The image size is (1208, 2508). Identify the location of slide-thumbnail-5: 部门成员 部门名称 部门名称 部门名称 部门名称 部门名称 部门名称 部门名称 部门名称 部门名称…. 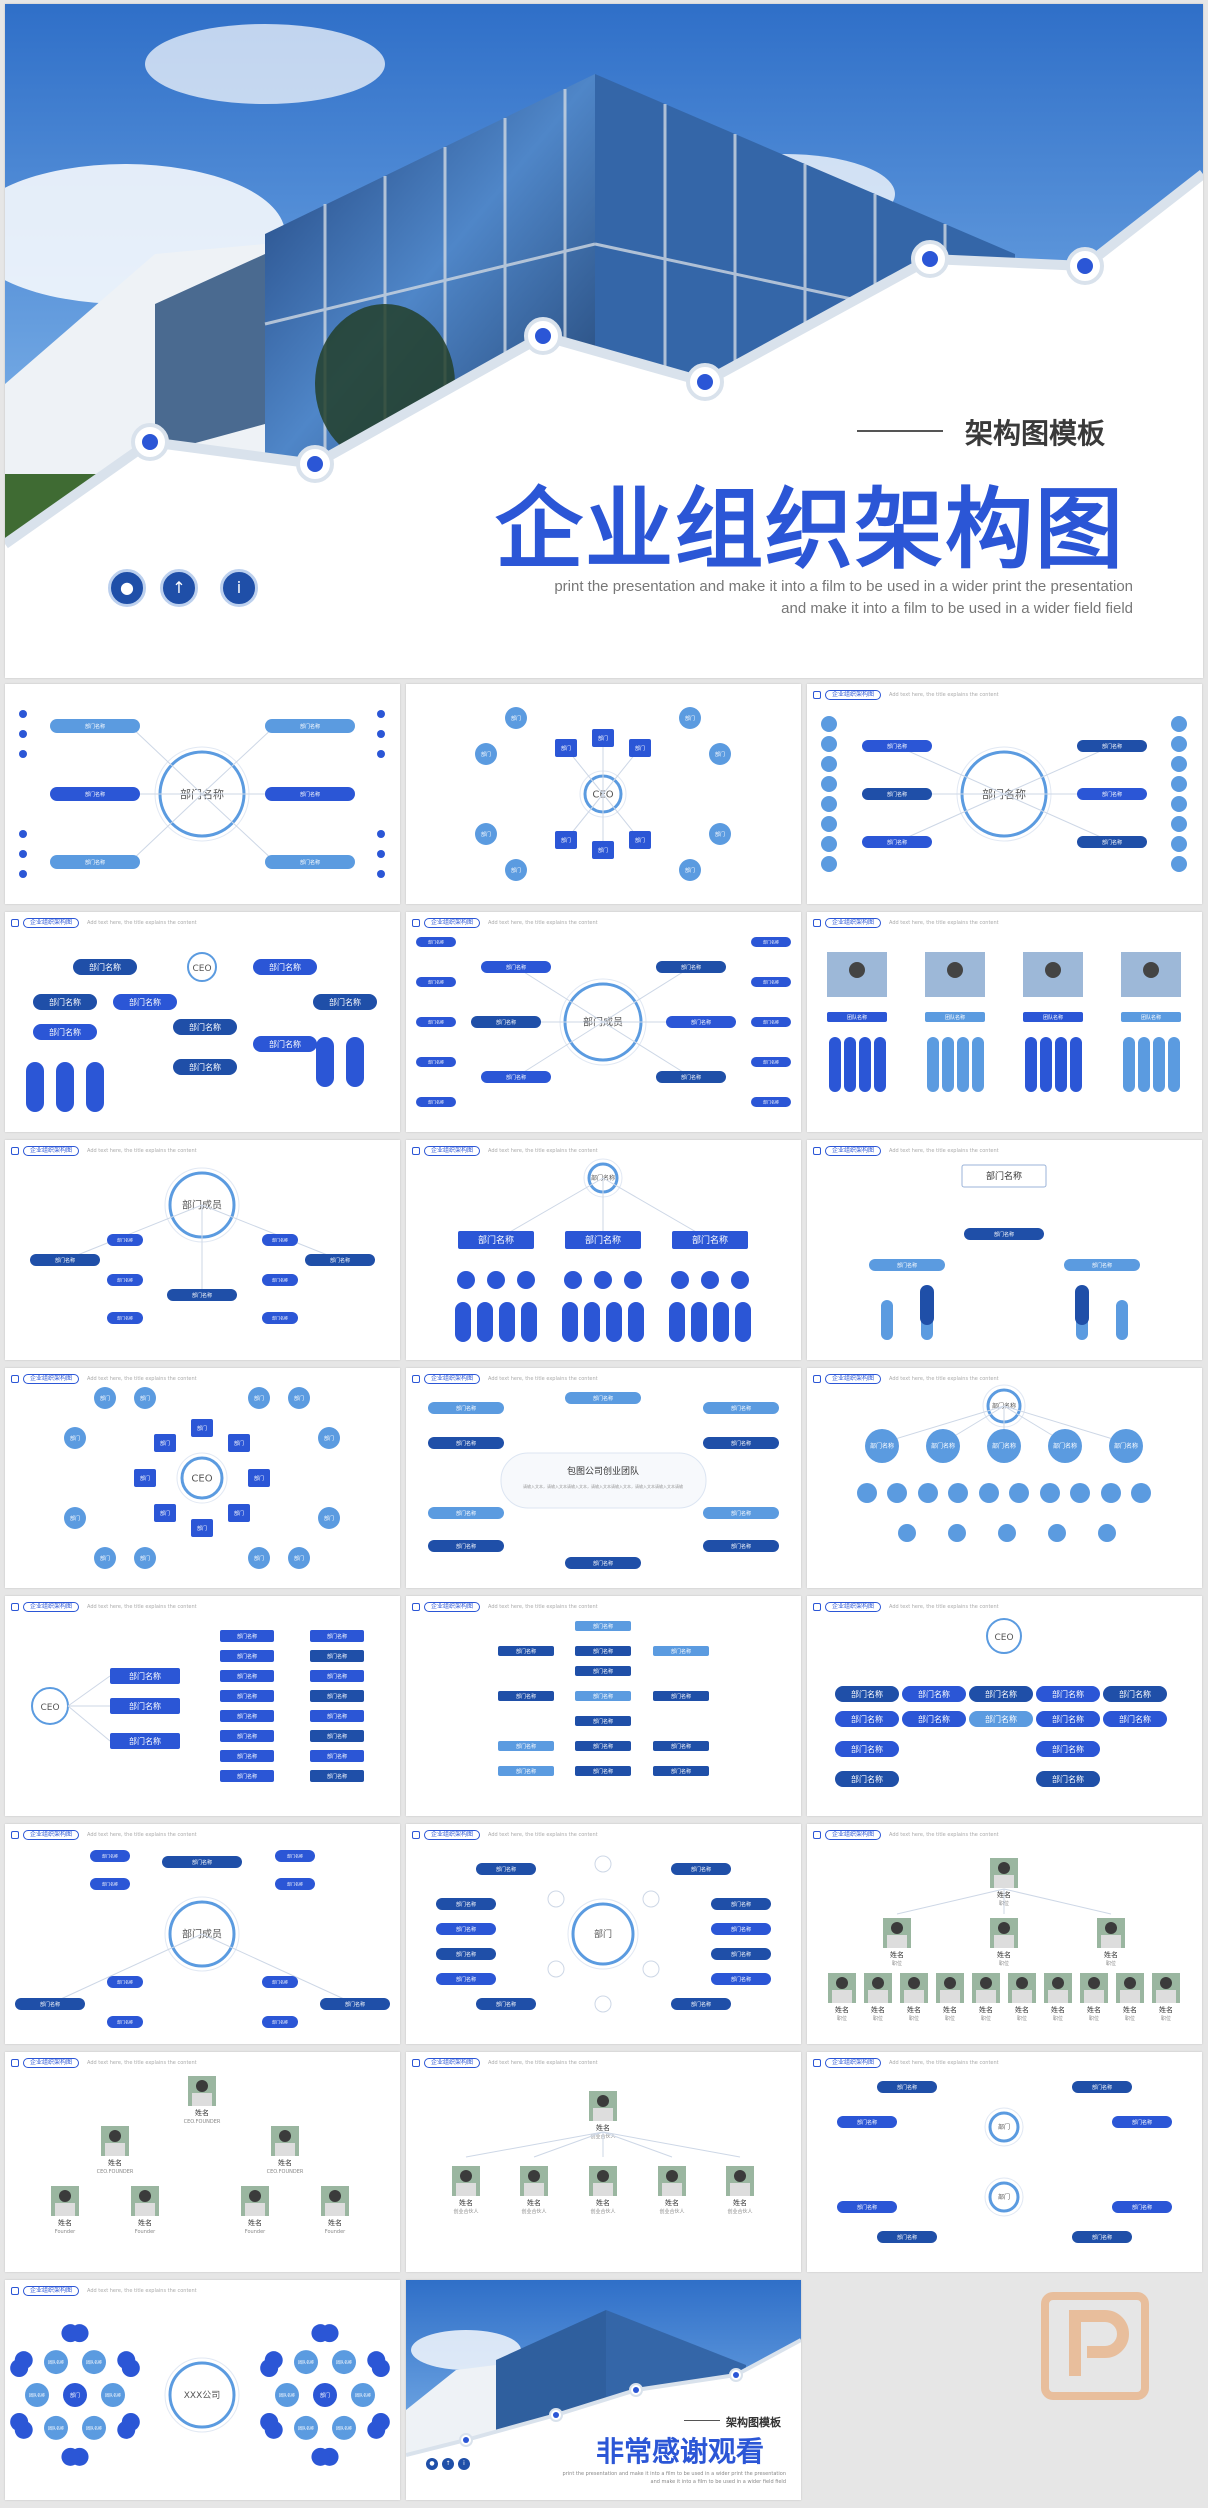
(603, 1022).